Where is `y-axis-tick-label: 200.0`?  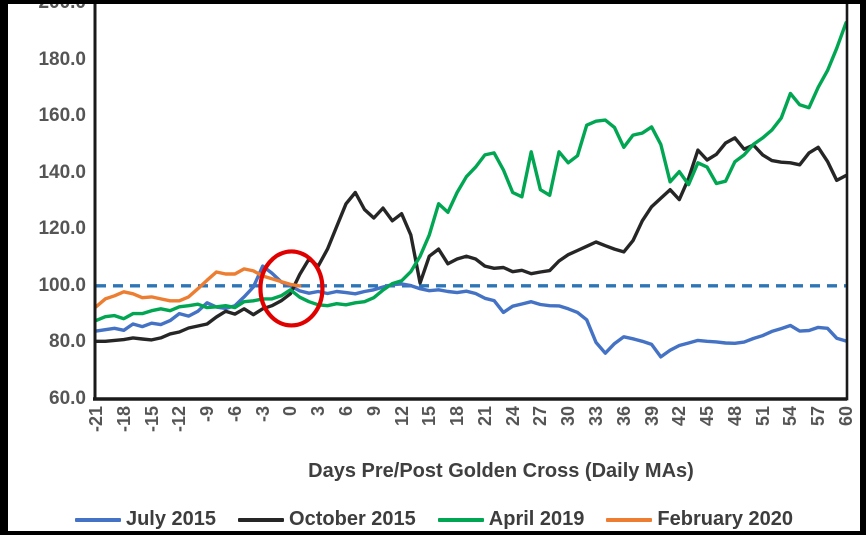 y-axis-tick-label: 200.0 is located at coordinates (62, 6).